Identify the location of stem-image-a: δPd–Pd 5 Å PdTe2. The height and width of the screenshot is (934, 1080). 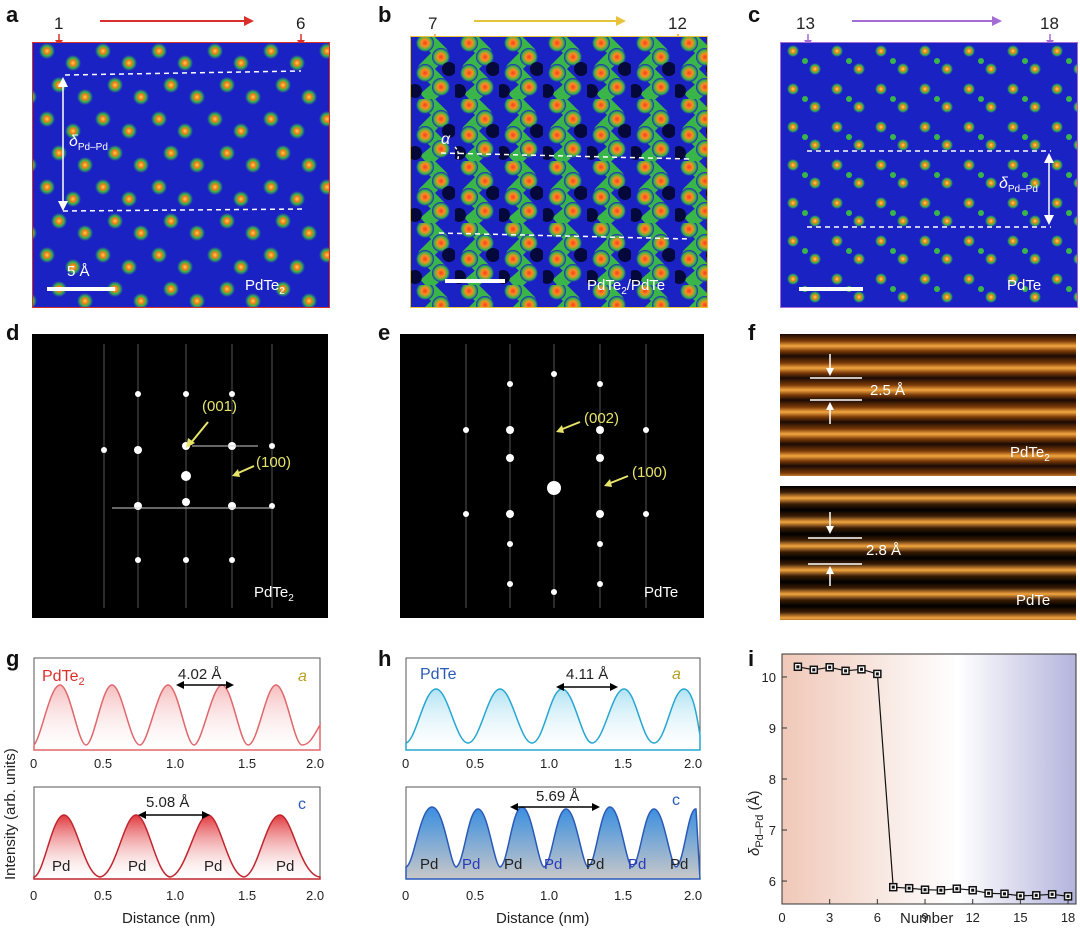
(181, 175).